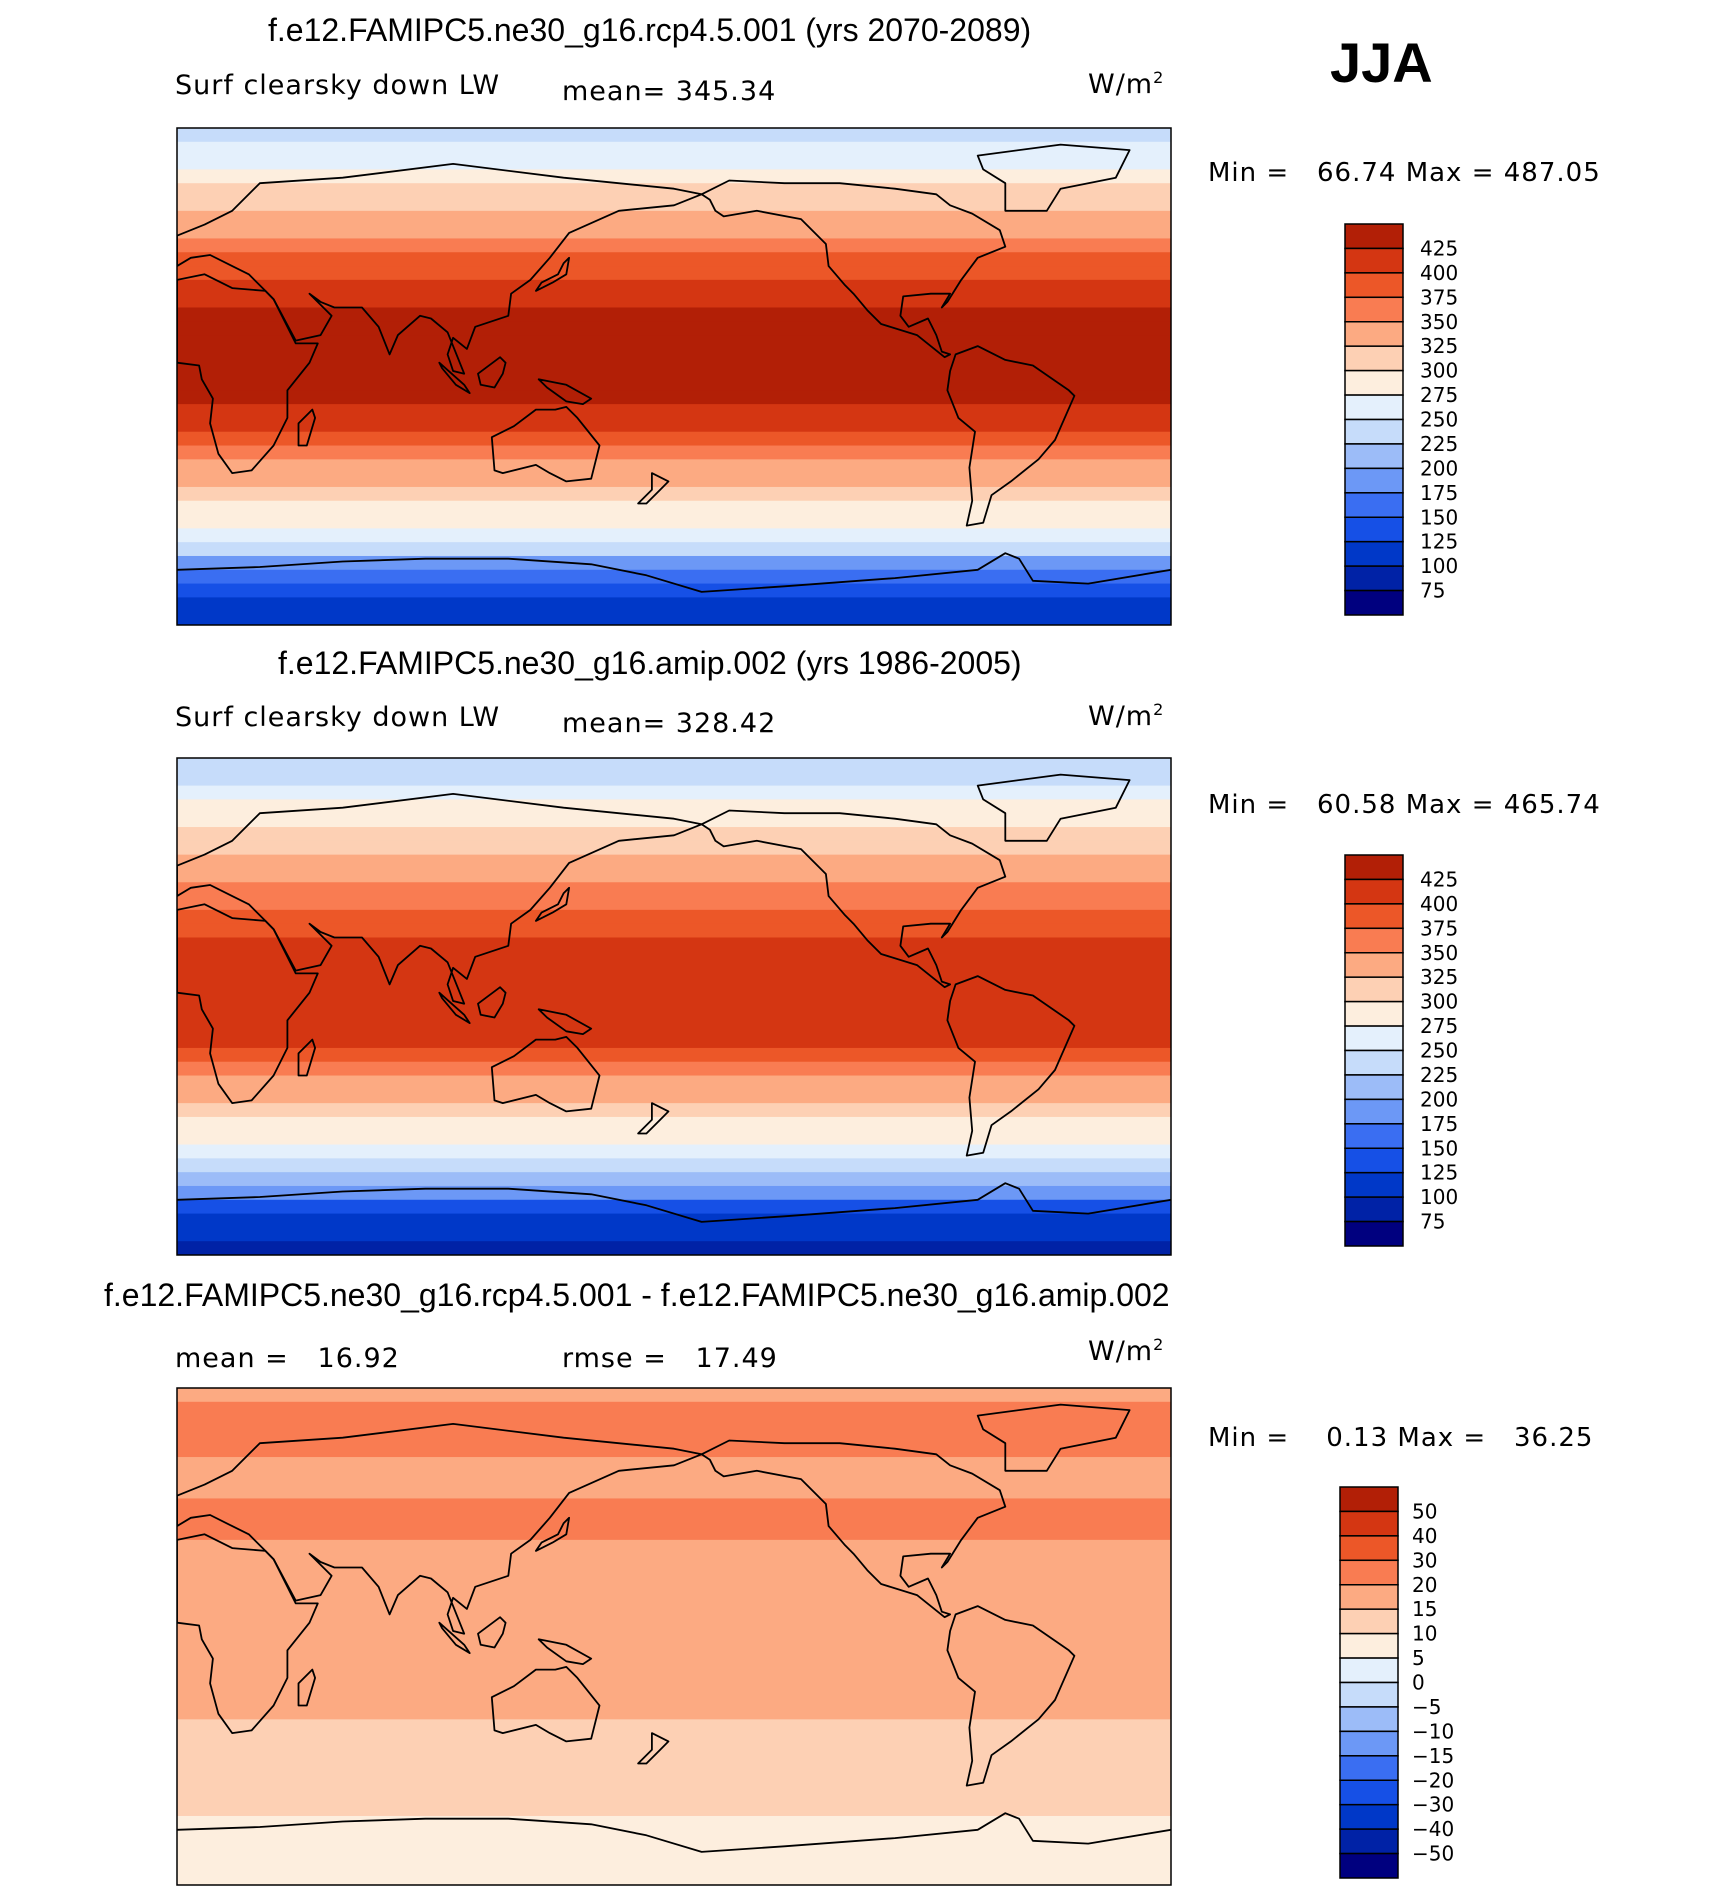 The image size is (1710, 1891). Describe the element at coordinates (1439, 1148) in the screenshot. I see `colorbar-tick-label: 150` at that location.